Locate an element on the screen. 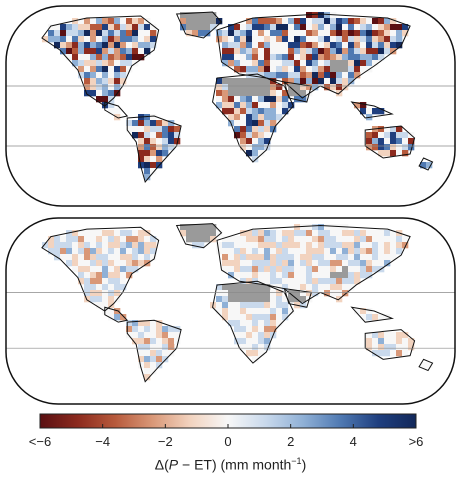  coastline-newZealand is located at coordinates (426, 365).